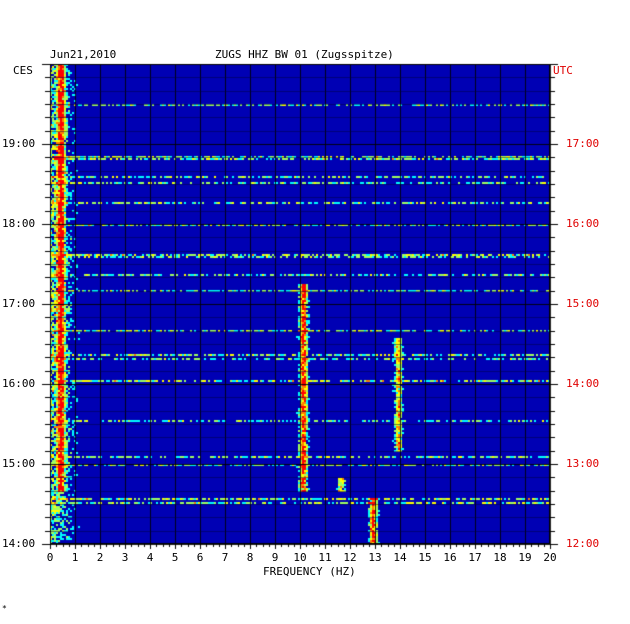 Image resolution: width=630 pixels, height=624 pixels. What do you see at coordinates (83, 54) in the screenshot?
I see `date-label: Jun21,2010` at bounding box center [83, 54].